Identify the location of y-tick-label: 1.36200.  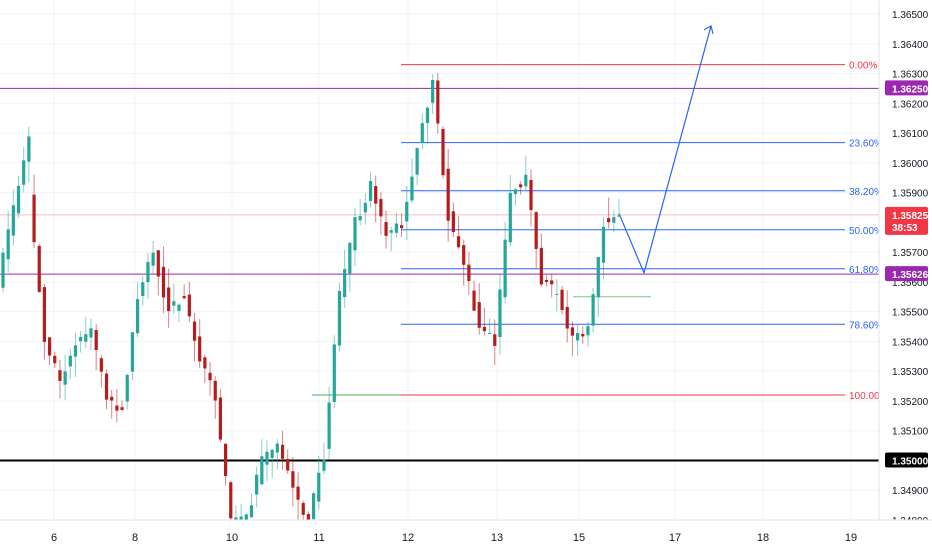
(910, 104).